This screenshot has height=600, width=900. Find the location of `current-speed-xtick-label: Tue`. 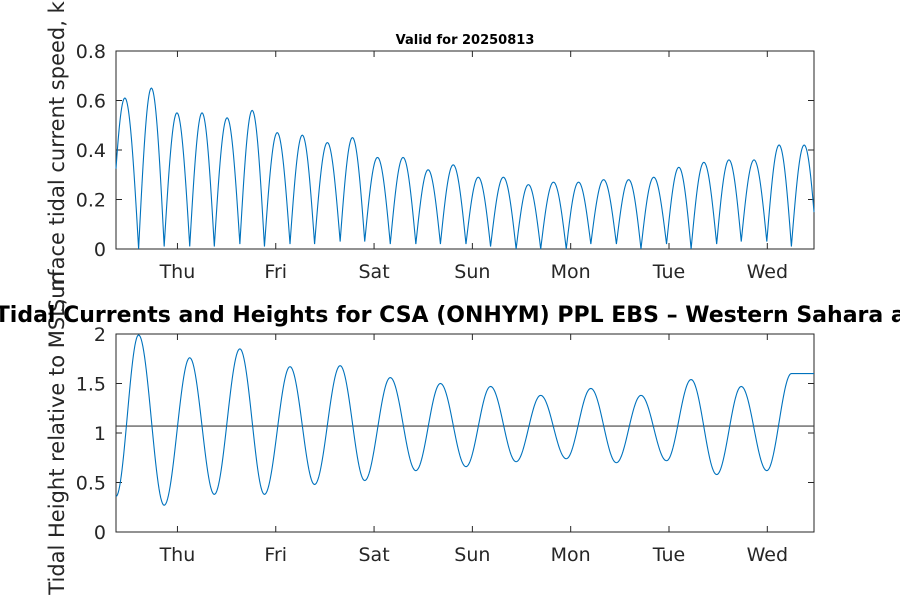

current-speed-xtick-label: Tue is located at coordinates (668, 272).